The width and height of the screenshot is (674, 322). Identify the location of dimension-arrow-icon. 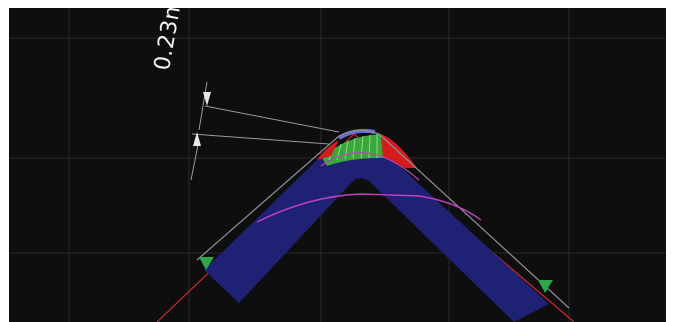
(202, 119).